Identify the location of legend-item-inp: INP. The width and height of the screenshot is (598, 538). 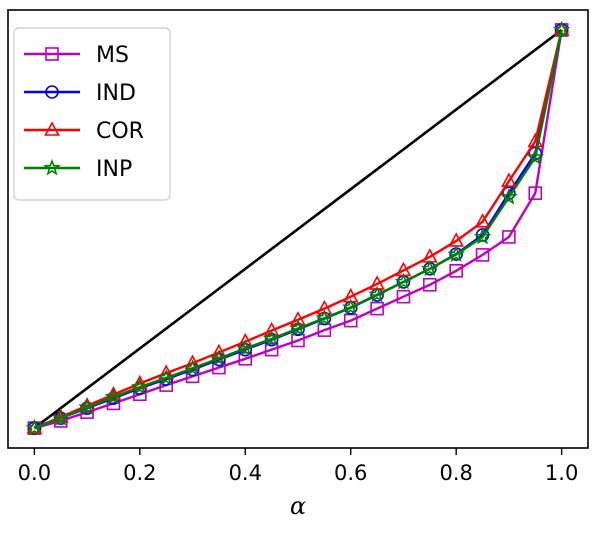
(78, 169).